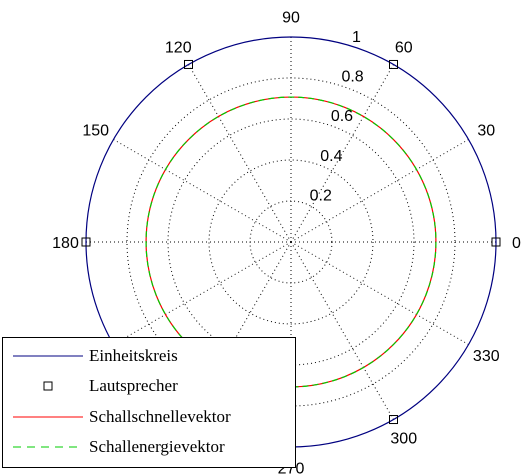 This screenshot has height=475, width=521. Describe the element at coordinates (352, 77) in the screenshot. I see `radial-tick-label: 0.8` at that location.